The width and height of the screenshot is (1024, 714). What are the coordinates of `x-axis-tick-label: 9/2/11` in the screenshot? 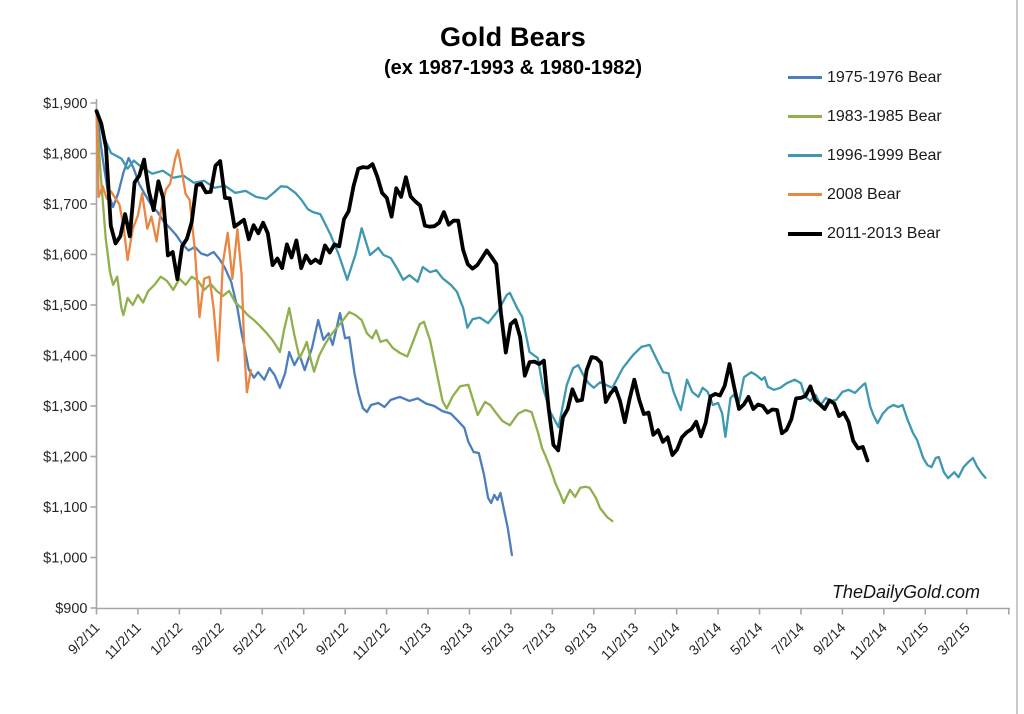 It's located at (84, 638).